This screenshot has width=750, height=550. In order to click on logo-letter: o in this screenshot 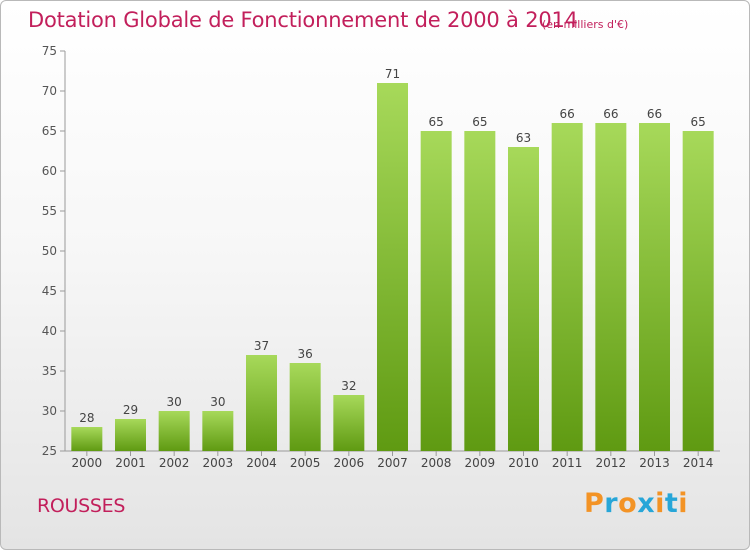, I will do `click(628, 503)`.